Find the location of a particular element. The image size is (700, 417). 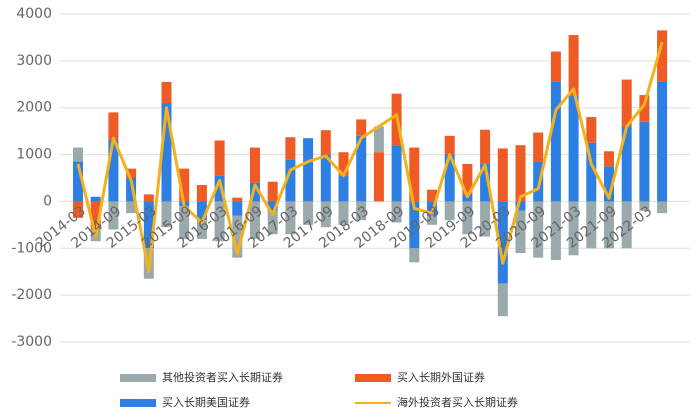

y-tick-label: 0 is located at coordinates (47, 201).